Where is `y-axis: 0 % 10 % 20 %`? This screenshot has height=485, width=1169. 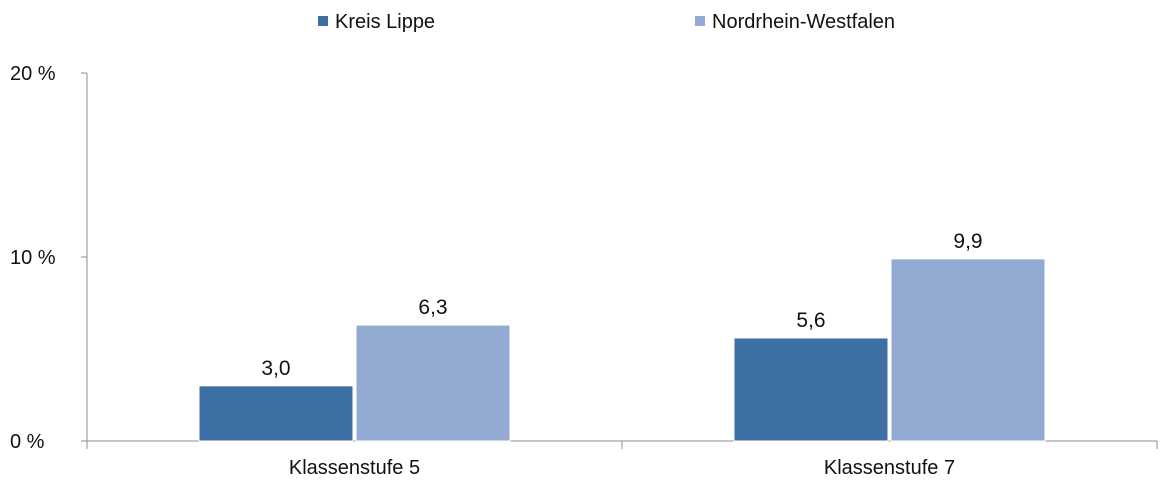 y-axis: 0 % 10 % 20 % is located at coordinates (49, 258).